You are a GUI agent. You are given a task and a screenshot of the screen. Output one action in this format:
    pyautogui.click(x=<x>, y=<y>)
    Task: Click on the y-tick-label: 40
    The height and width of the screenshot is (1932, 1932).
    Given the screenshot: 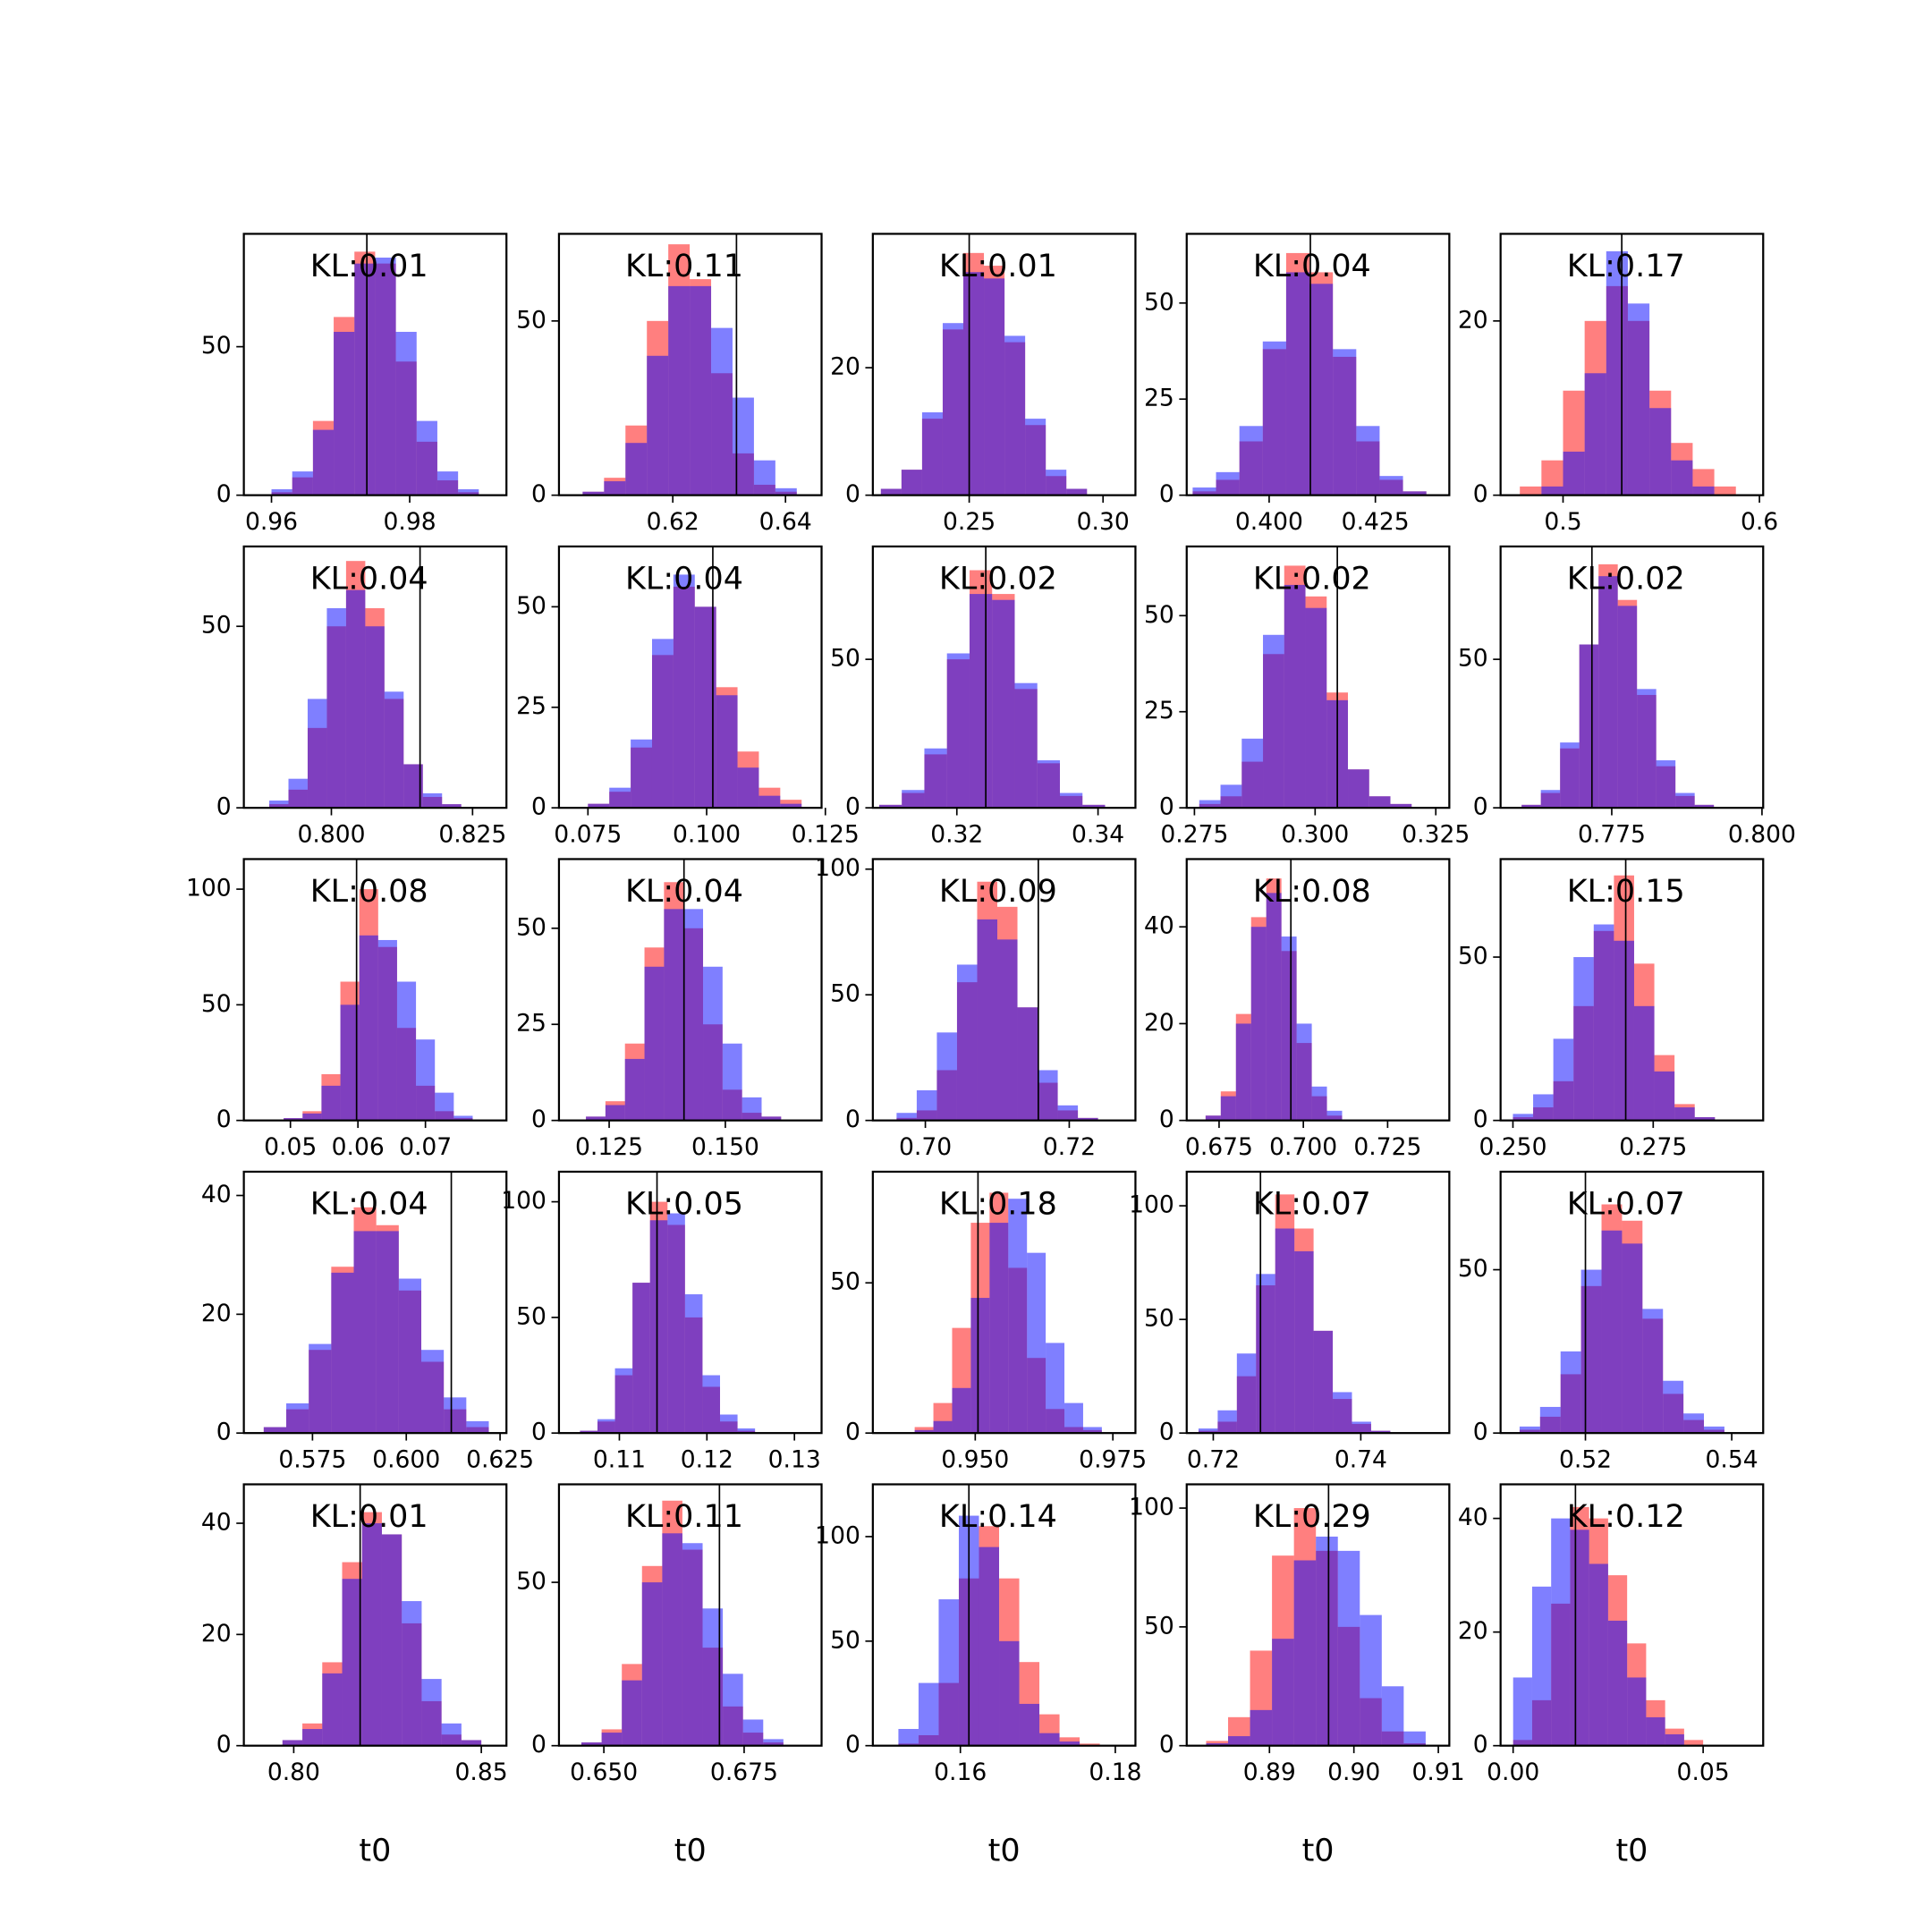 What is the action you would take?
    pyautogui.click(x=1159, y=926)
    